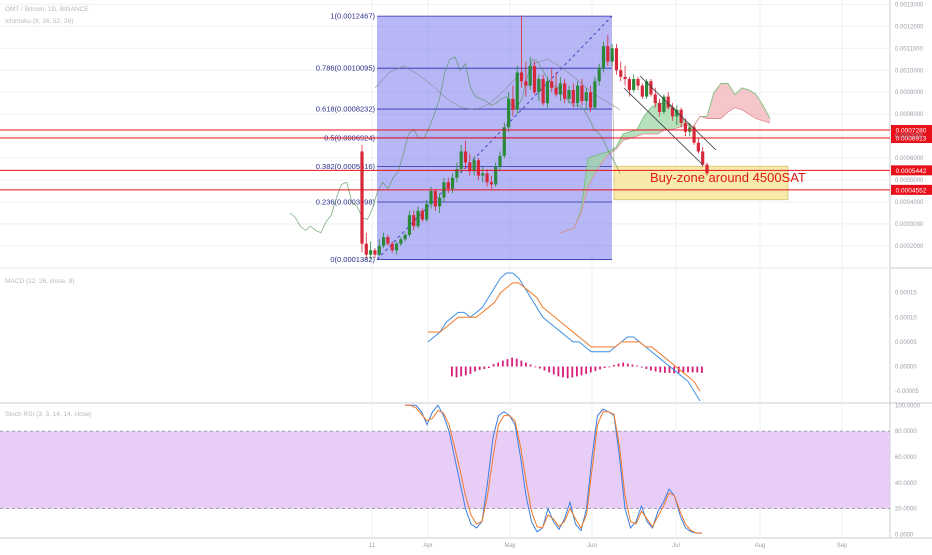 The height and width of the screenshot is (555, 932). I want to click on date-tick-label: May, so click(509, 546).